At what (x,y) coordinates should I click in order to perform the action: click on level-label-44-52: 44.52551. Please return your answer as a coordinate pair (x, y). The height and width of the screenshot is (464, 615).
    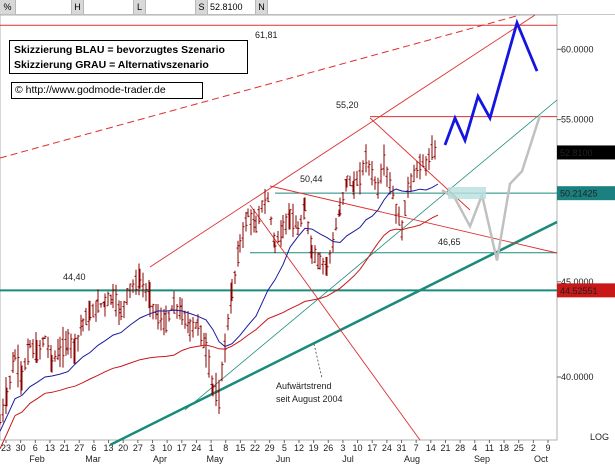
    Looking at the image, I should click on (579, 291).